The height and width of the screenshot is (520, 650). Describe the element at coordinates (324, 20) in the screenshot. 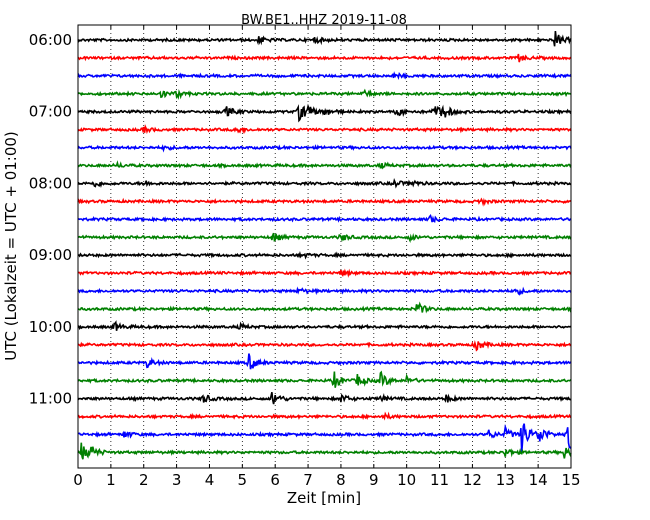

I see `chart-title: BW.BE1..HHZ 2019-11-08` at that location.